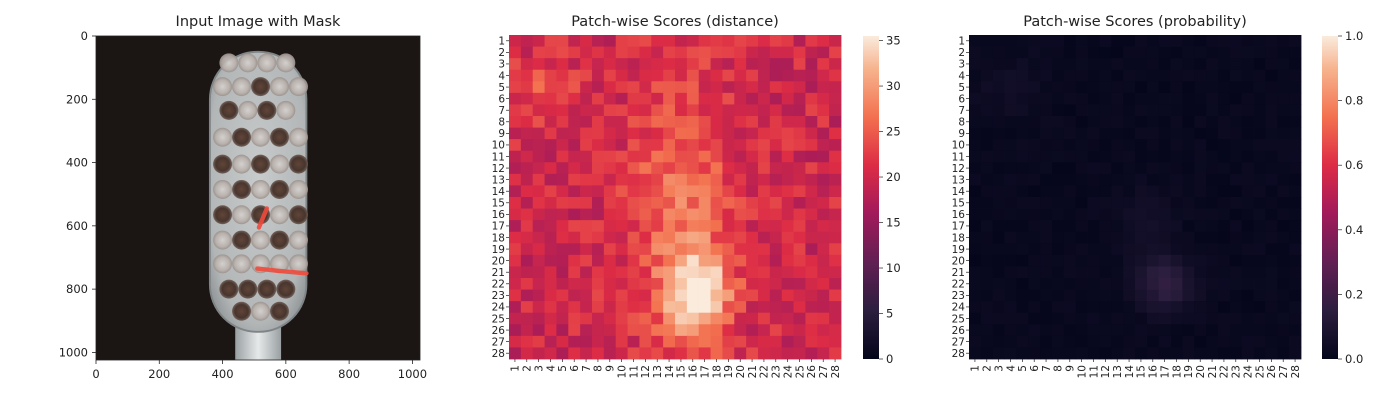 The image size is (1400, 400). Describe the element at coordinates (961, 53) in the screenshot. I see `row-tick-label: 2` at that location.